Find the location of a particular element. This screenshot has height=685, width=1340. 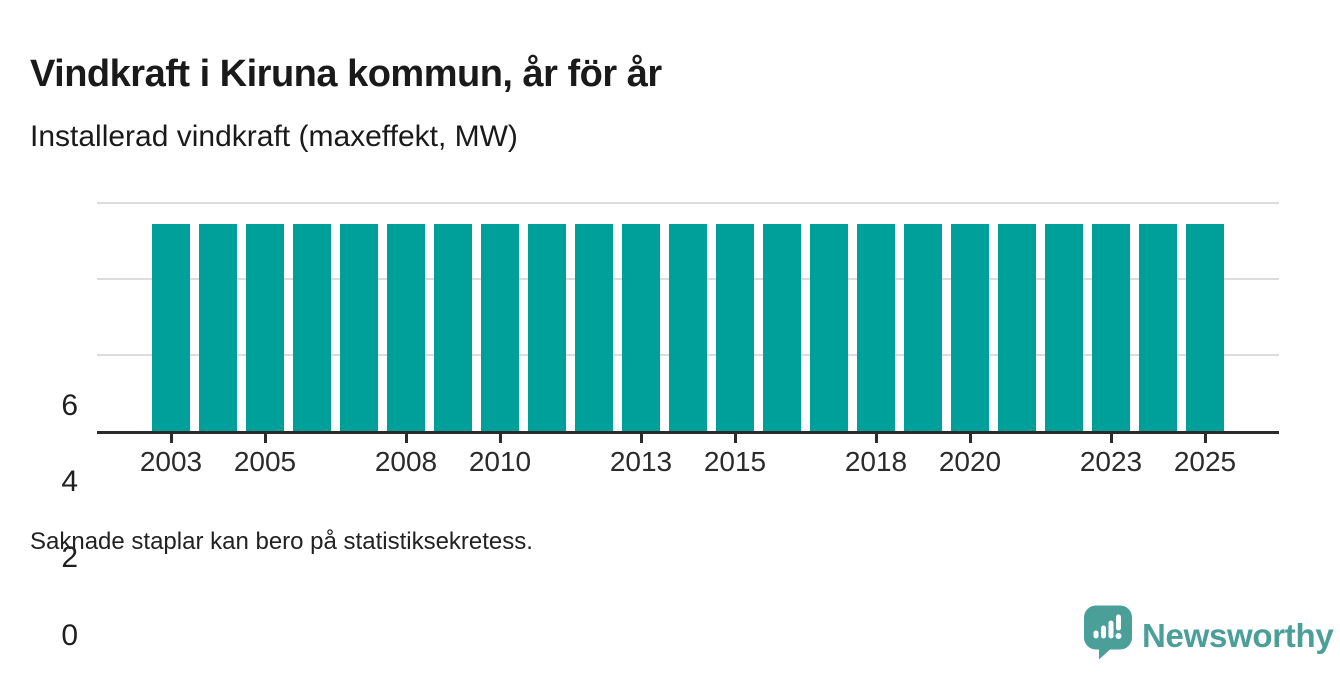

x-tick-label-2003: 2003 is located at coordinates (171, 461).